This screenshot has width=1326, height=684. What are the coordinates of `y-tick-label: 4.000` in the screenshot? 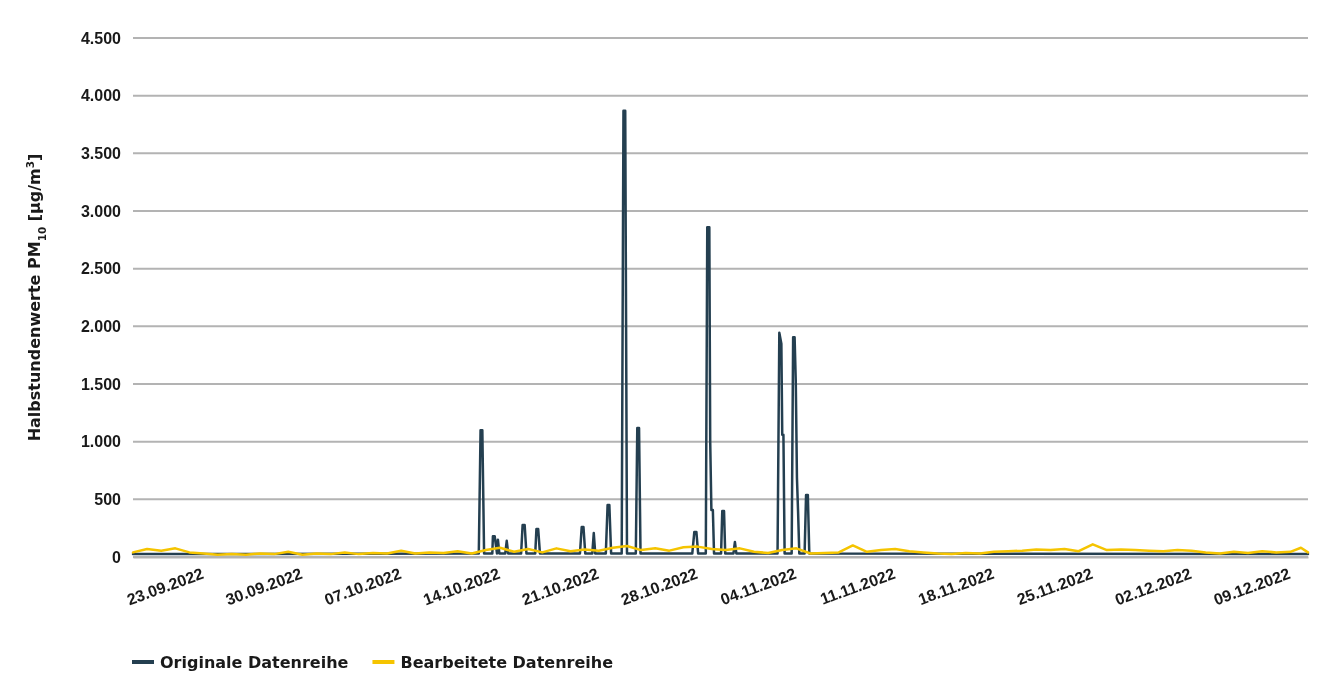 It's located at (101, 96).